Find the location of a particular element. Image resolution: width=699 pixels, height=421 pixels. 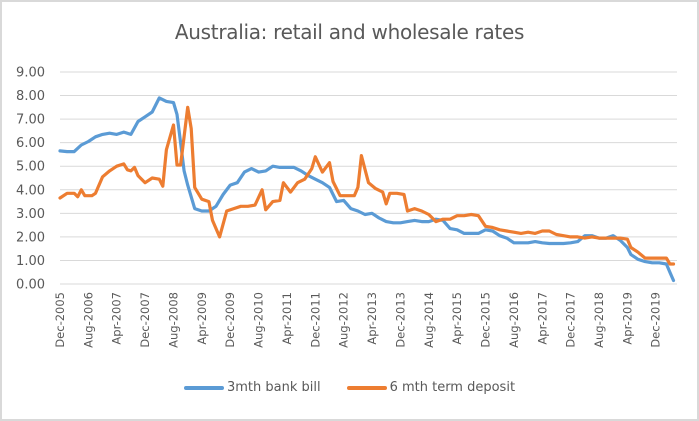

x-tick-label: Dec-2019 is located at coordinates (656, 320).